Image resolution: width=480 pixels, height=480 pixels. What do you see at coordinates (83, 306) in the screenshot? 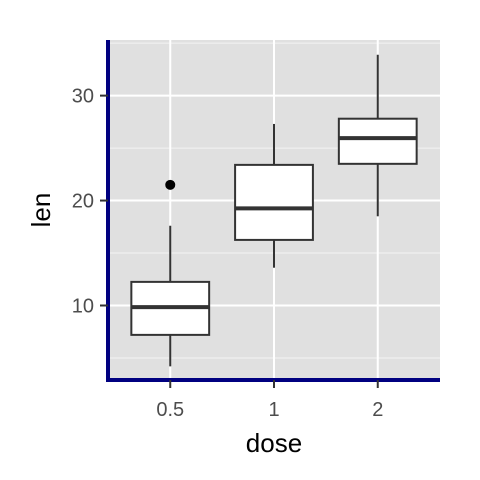
I see `y-tick-label: 10` at bounding box center [83, 306].